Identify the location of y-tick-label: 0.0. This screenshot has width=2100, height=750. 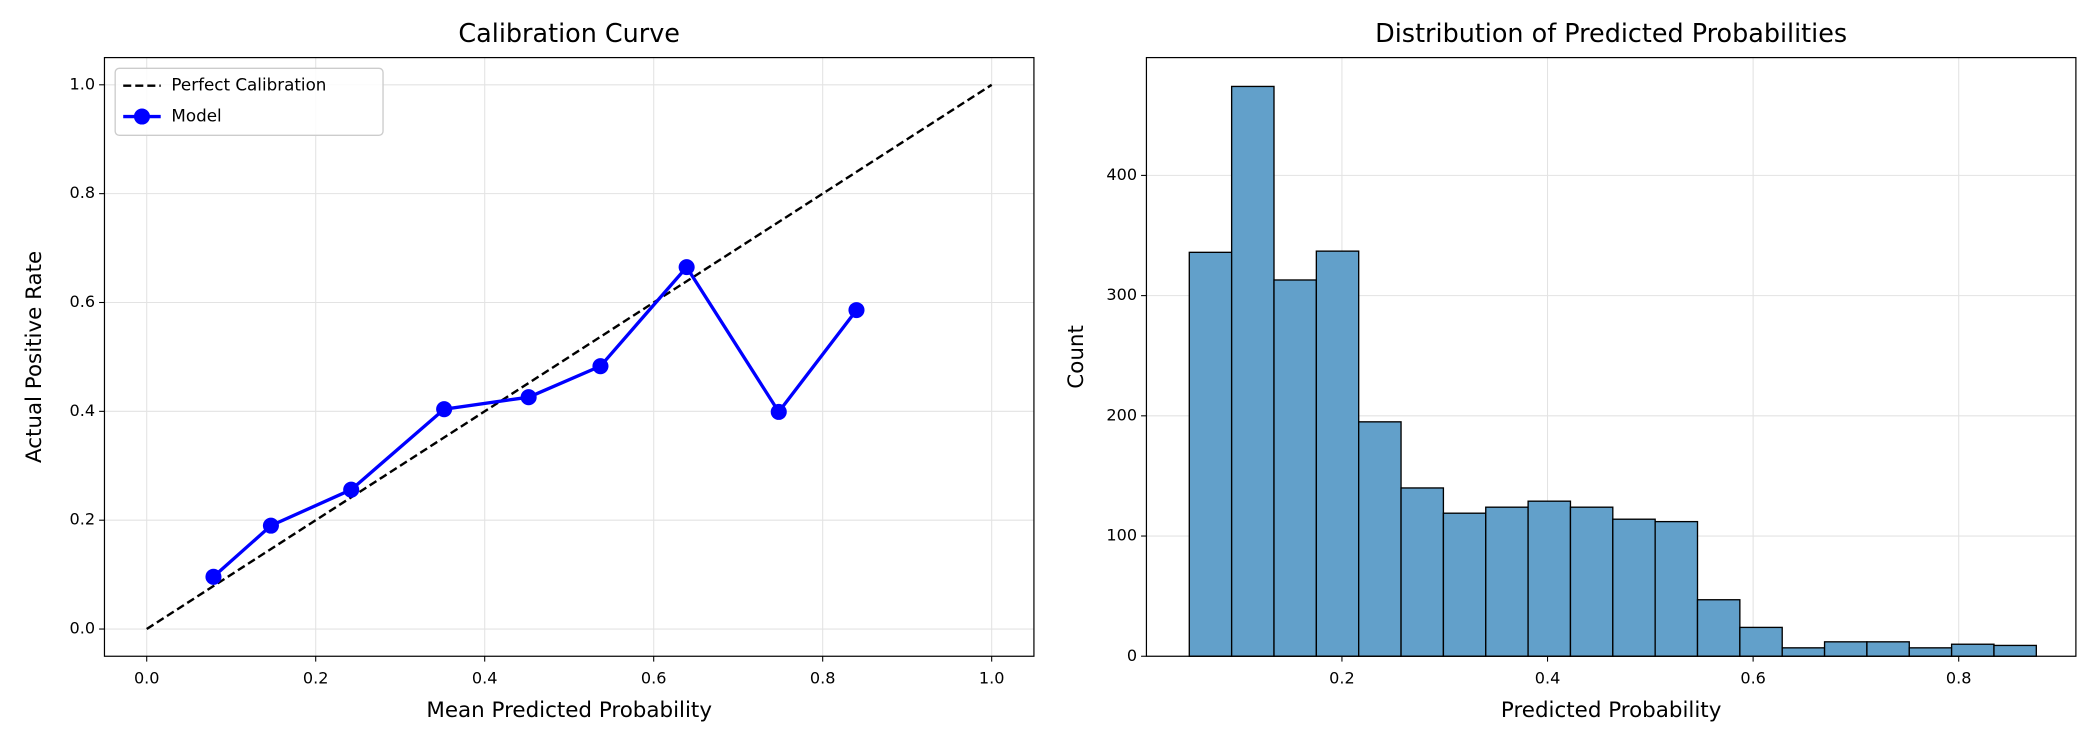
(83, 628).